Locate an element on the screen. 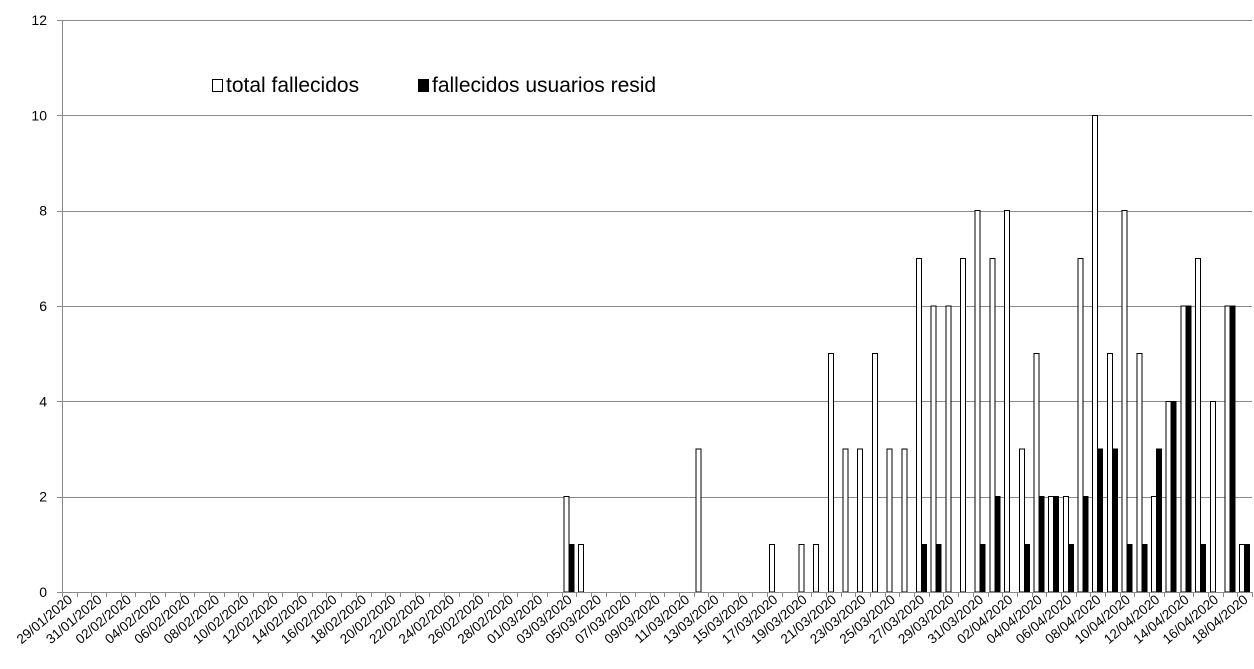 The height and width of the screenshot is (669, 1254). y-axis-tick-marks is located at coordinates (59, 306).